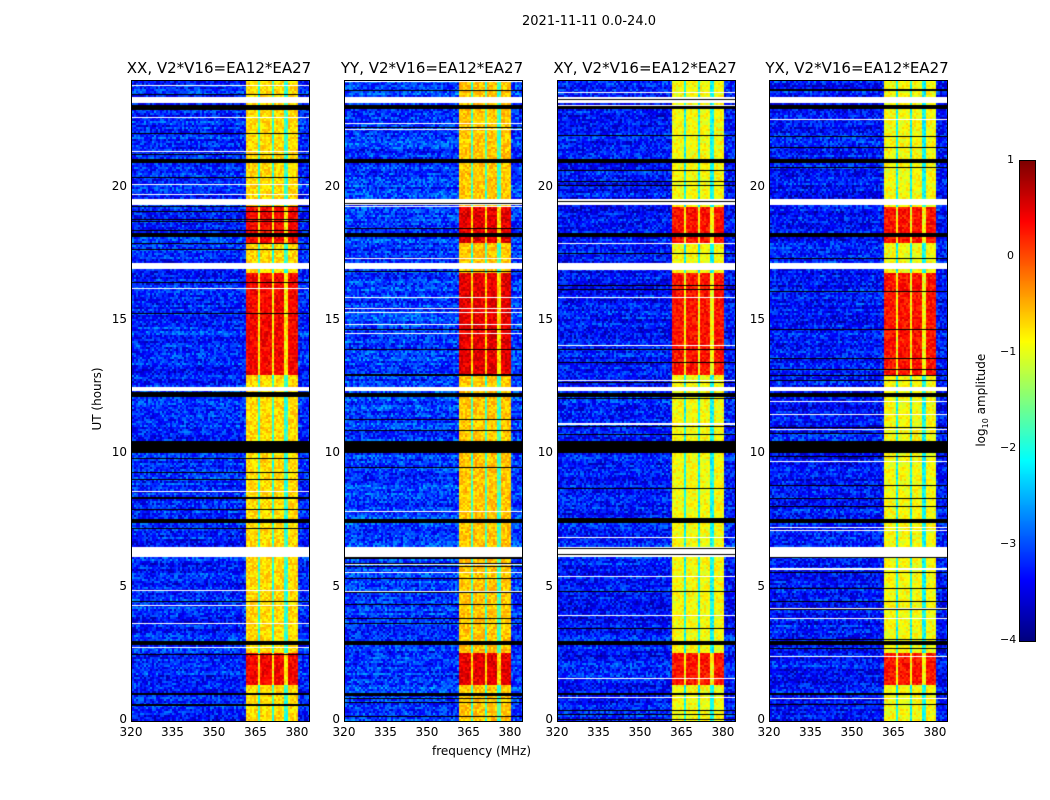  What do you see at coordinates (986, 423) in the screenshot?
I see `colorbar-label-sub: 10` at bounding box center [986, 423].